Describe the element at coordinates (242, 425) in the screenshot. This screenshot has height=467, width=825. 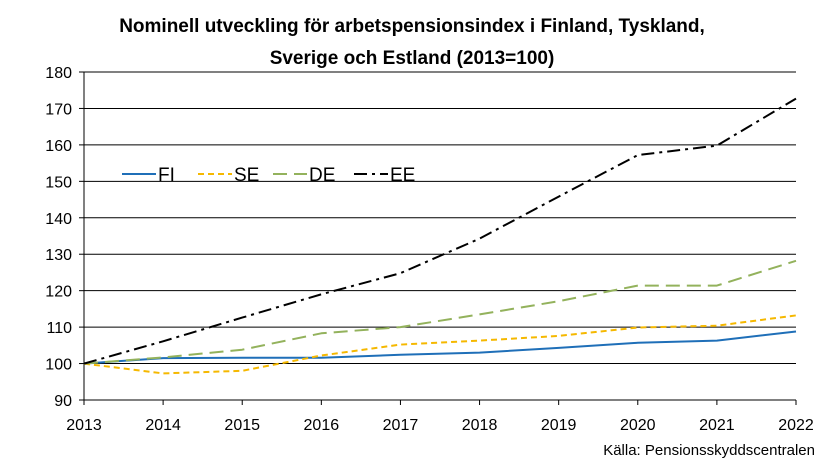
I see `x-tick-label-2015: 2015` at that location.